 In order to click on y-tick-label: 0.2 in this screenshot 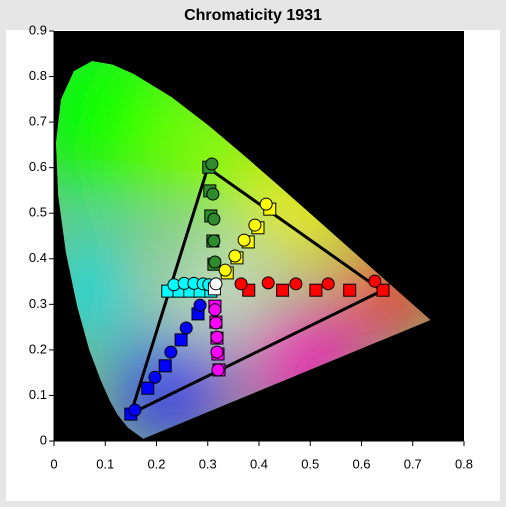, I will do `click(38, 348)`.